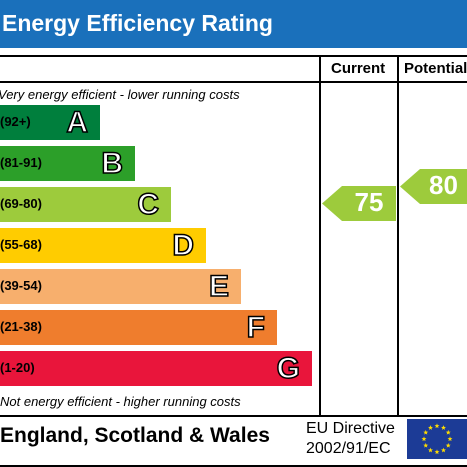  Describe the element at coordinates (50, 122) in the screenshot. I see `band-a: (92+) A` at that location.